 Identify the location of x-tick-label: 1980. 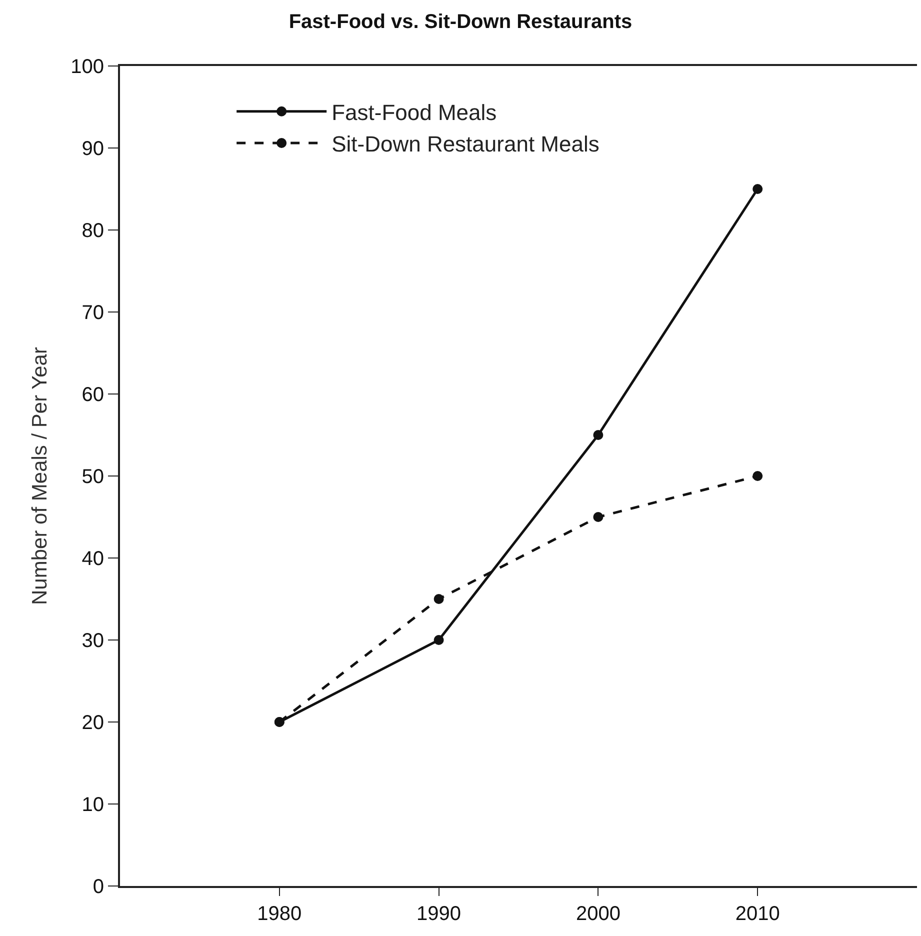
(279, 914).